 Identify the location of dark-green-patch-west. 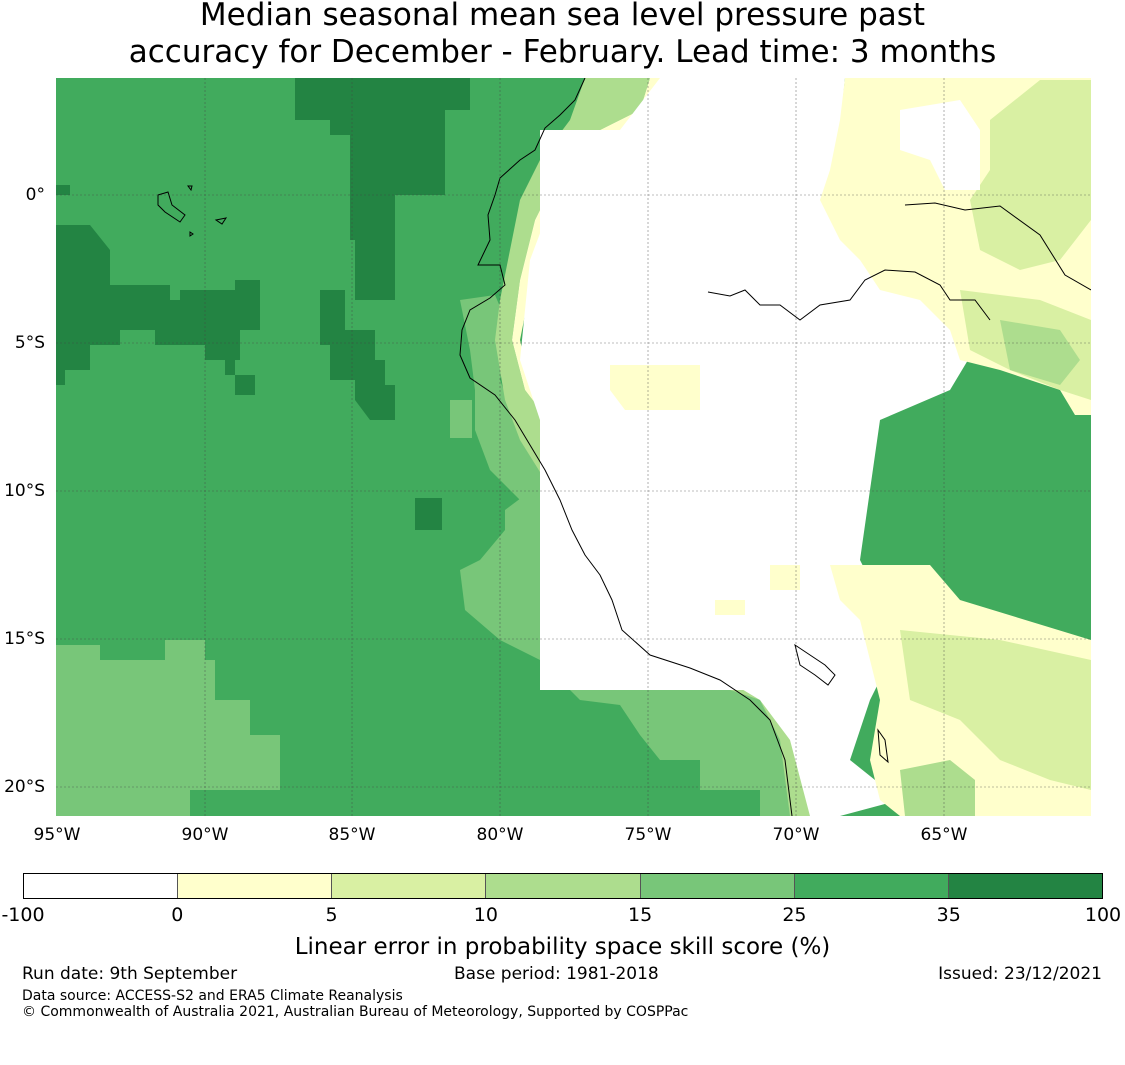
(158, 290).